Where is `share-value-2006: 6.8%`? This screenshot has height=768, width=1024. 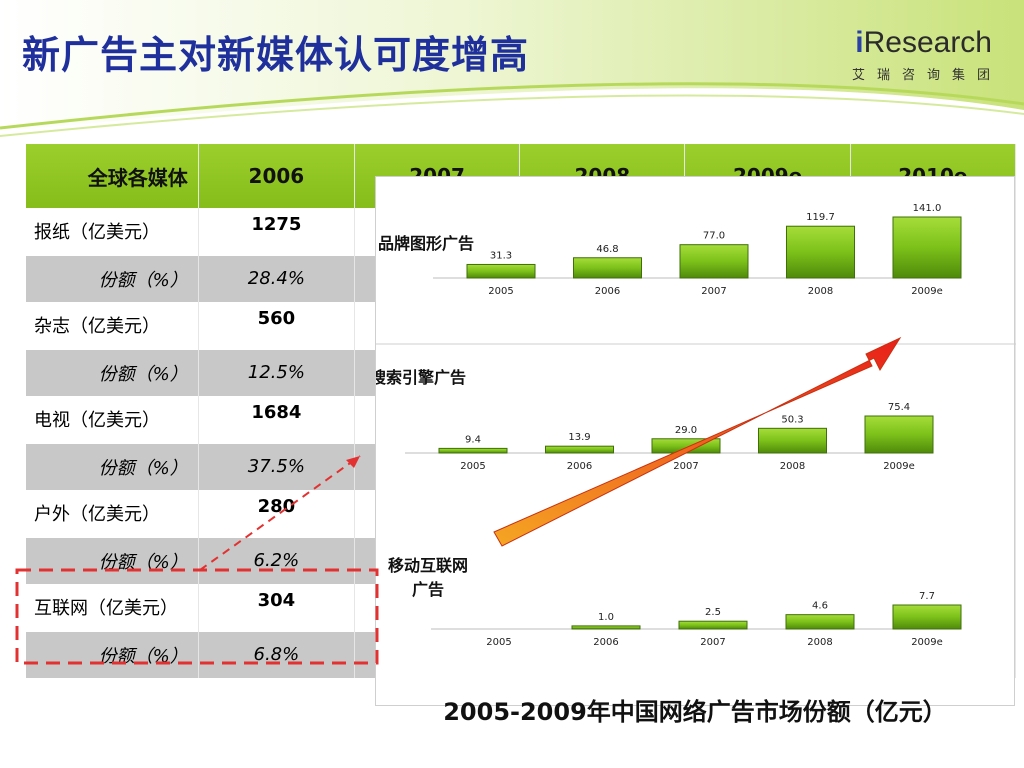
share-value-2006: 6.8% is located at coordinates (276, 654).